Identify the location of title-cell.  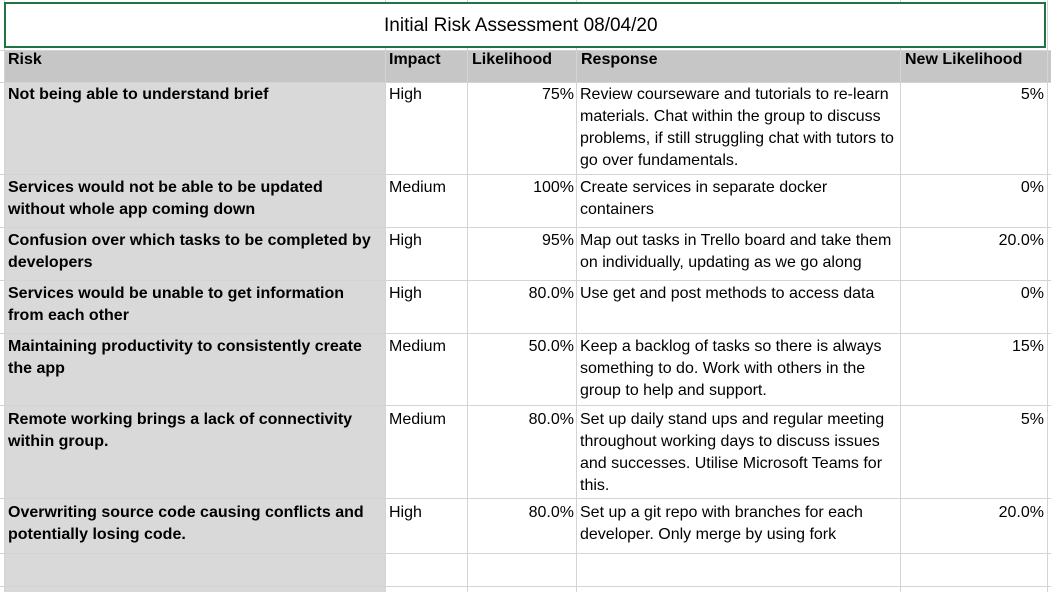
(525, 25).